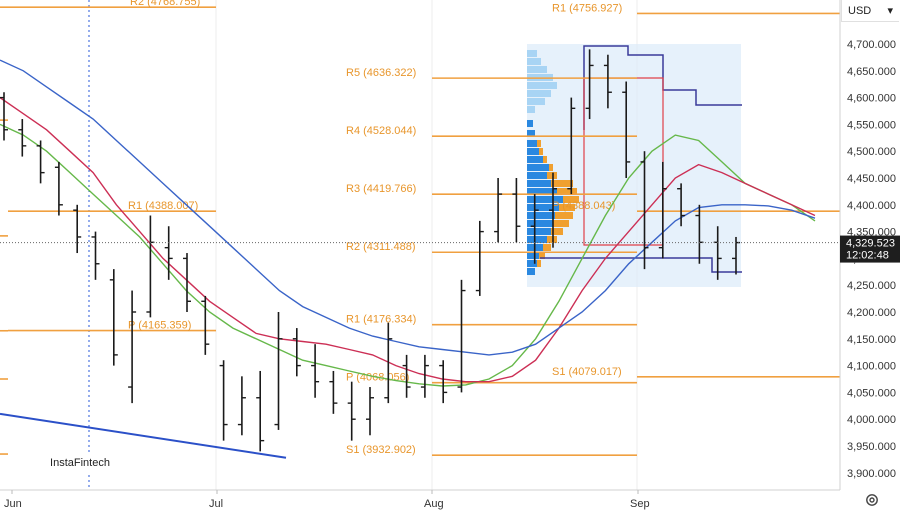  What do you see at coordinates (216, 504) in the screenshot?
I see `time-tick-label: Jul` at bounding box center [216, 504].